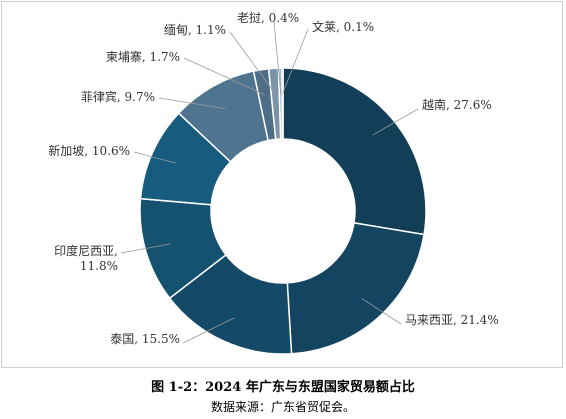 This screenshot has width=566, height=419. I want to click on data-label-7: 缅甸, 1.1%, so click(195, 30).